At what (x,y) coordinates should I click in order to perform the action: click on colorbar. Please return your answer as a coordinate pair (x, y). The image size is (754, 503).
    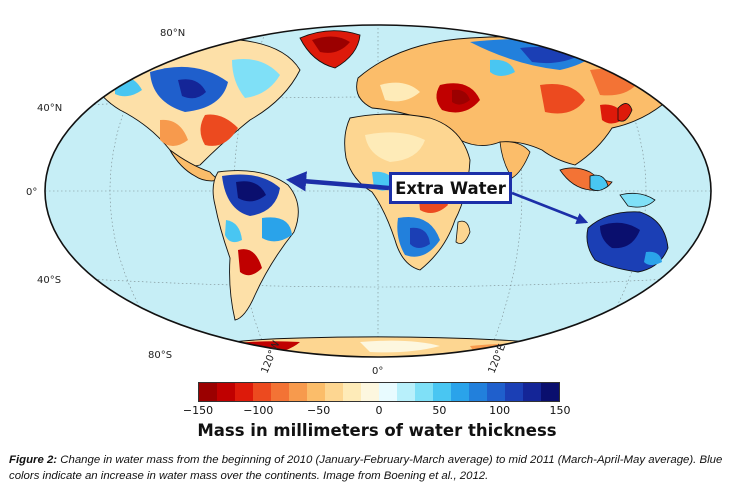
    Looking at the image, I should click on (379, 392).